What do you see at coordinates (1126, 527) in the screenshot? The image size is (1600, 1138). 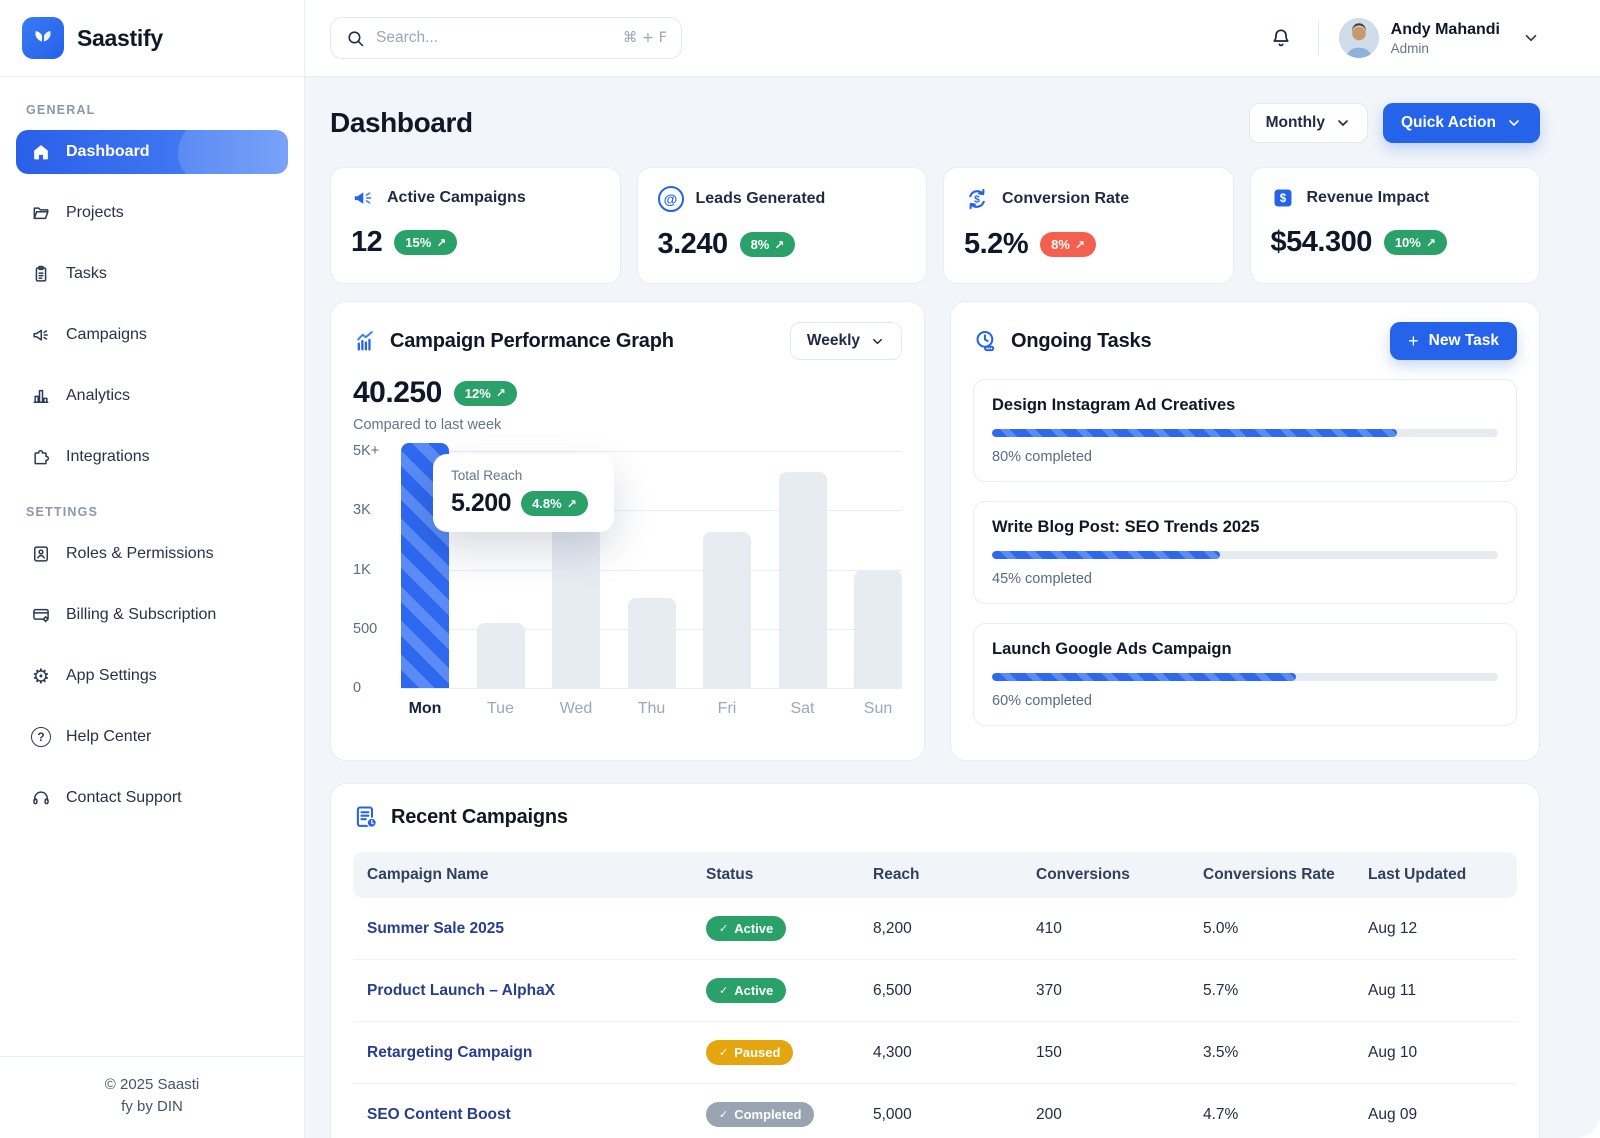 I see `task-title: Write Blog Post: SEO Trends 2025` at bounding box center [1126, 527].